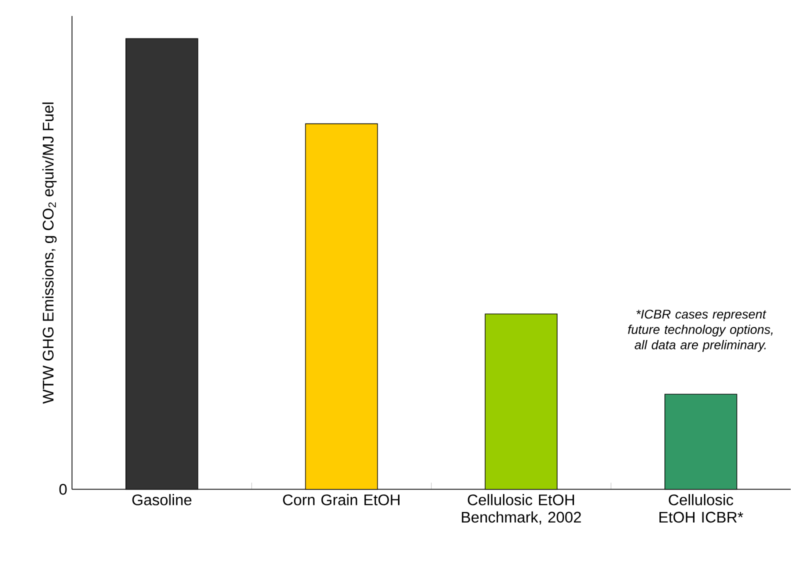 This screenshot has height=564, width=791. Describe the element at coordinates (341, 500) in the screenshot. I see `x-tick-label: Corn Grain EtOH` at that location.